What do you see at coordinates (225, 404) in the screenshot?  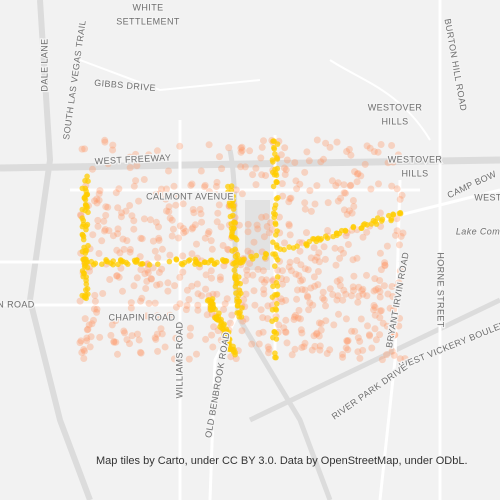 I see `road` at bounding box center [225, 404].